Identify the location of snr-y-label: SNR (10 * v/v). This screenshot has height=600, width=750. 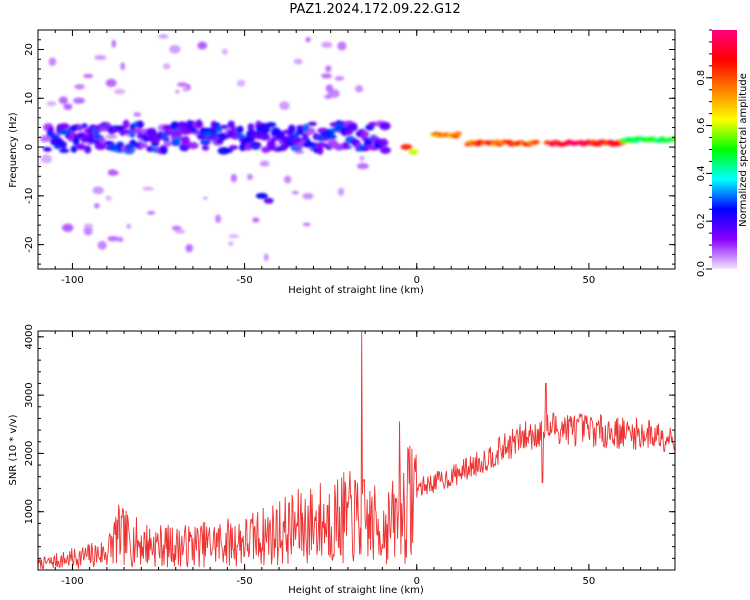
(13, 449).